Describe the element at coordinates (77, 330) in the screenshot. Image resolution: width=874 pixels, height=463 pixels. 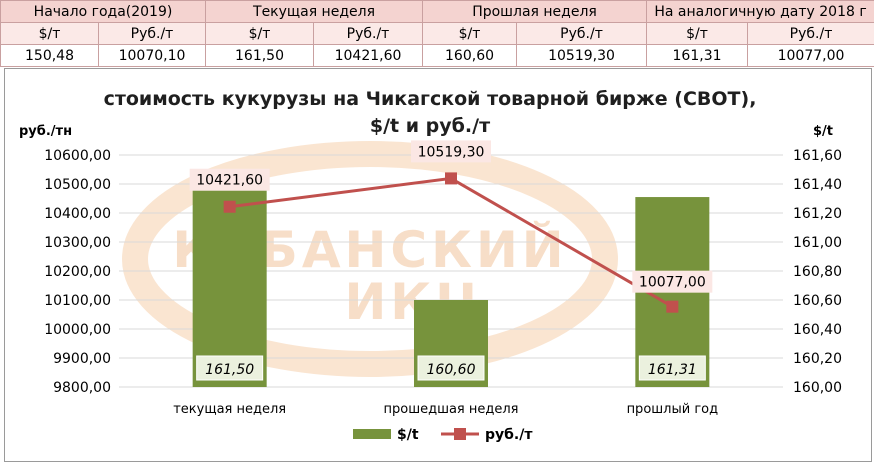
I see `left-tick-label: 10000,00` at that location.